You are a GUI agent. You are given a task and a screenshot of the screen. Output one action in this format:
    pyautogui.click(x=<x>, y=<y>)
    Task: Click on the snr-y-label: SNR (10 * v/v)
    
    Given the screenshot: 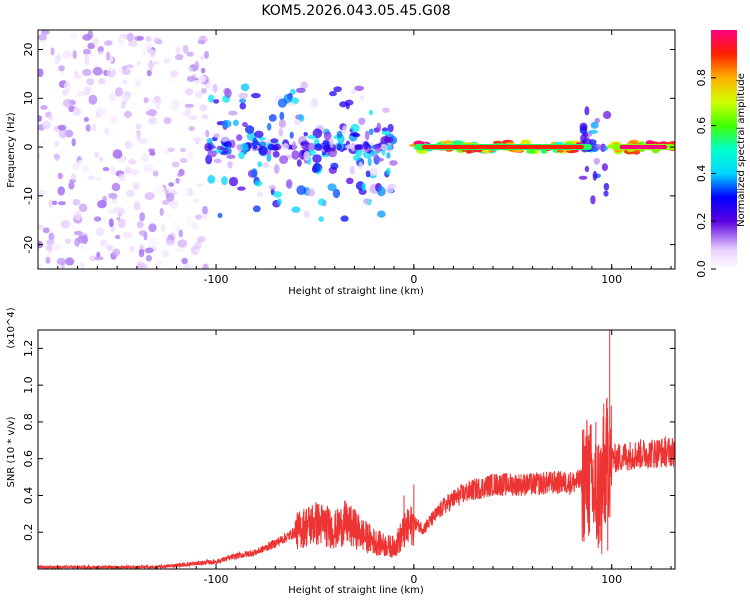 What is the action you would take?
    pyautogui.click(x=11, y=451)
    